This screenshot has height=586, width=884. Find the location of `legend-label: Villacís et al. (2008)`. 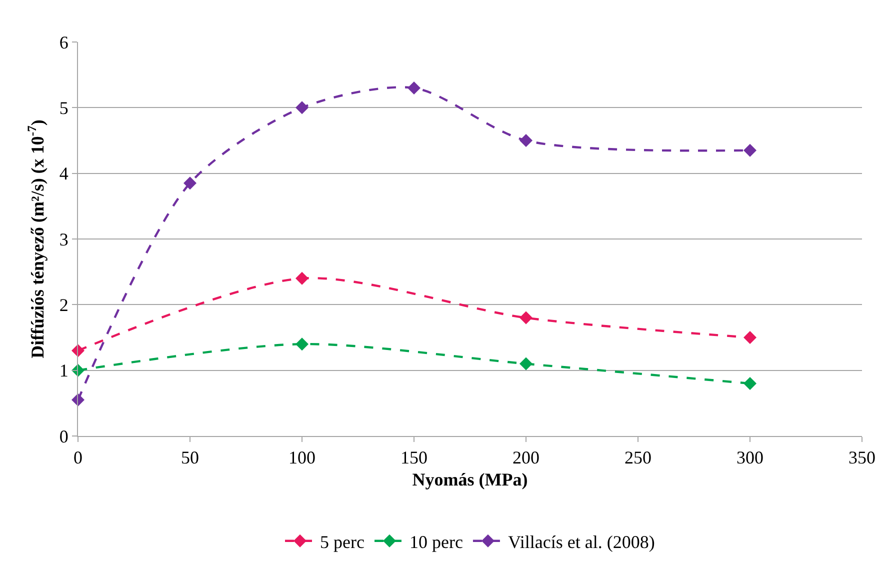

legend-label: Villacís et al. (2008) is located at coordinates (581, 542).